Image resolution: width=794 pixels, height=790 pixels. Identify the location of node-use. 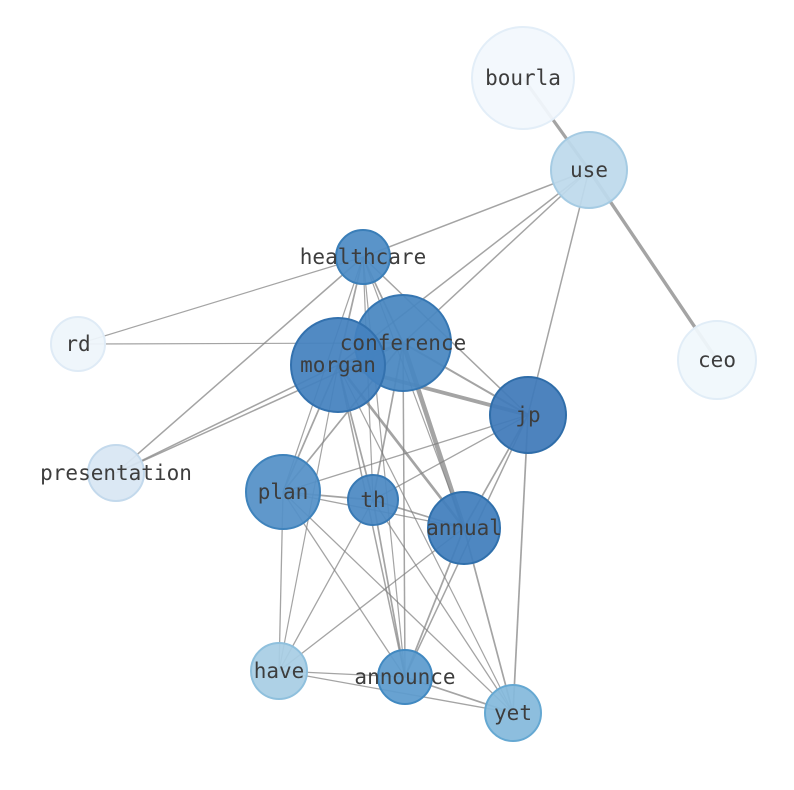
(589, 170).